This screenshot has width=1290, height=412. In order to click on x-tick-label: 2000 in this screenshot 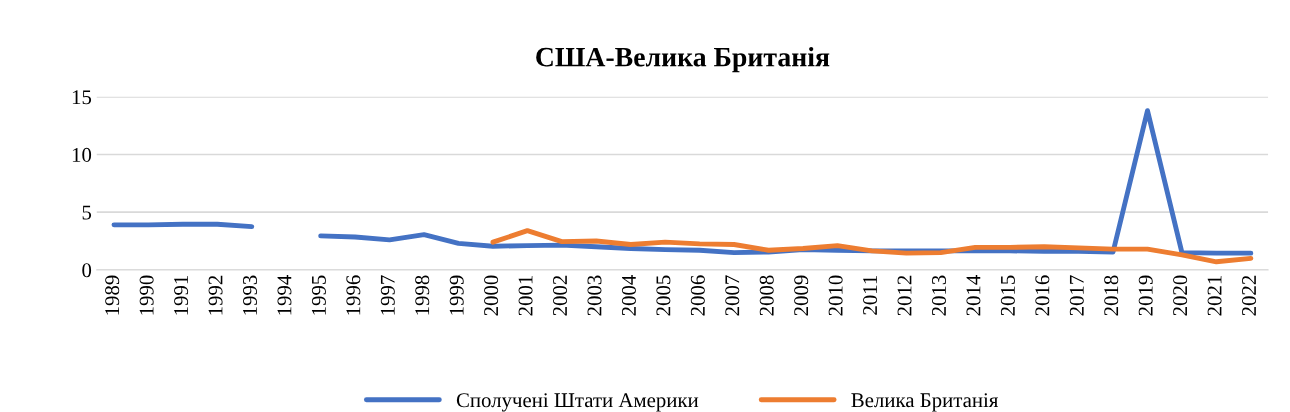, I will do `click(491, 295)`.